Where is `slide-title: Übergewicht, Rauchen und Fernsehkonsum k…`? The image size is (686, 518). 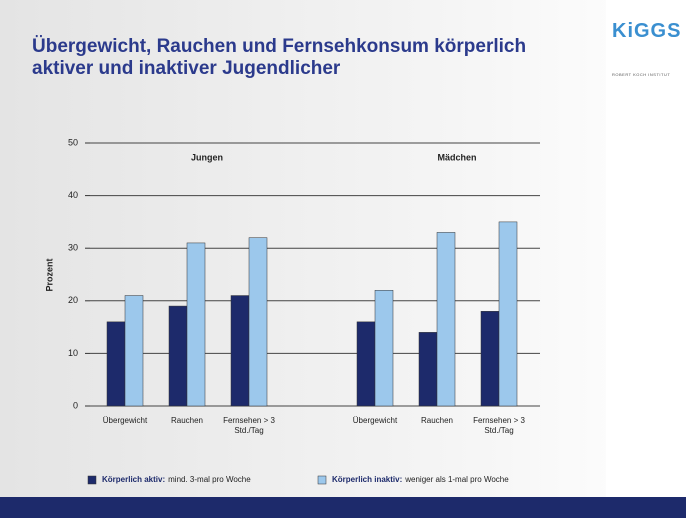
slide-title: Übergewicht, Rauchen und Fernsehkonsum k… is located at coordinates (279, 57).